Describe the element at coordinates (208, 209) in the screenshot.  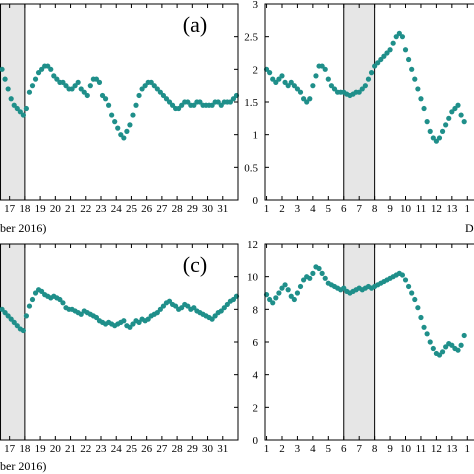
I see `x-tick-label: 30` at that location.